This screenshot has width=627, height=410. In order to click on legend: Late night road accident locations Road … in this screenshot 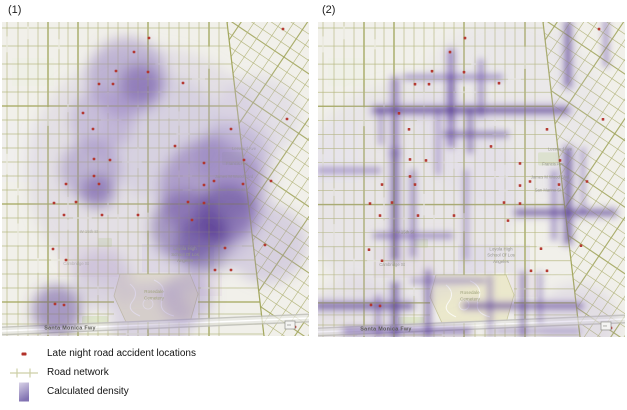, I will do `click(156, 372)`.